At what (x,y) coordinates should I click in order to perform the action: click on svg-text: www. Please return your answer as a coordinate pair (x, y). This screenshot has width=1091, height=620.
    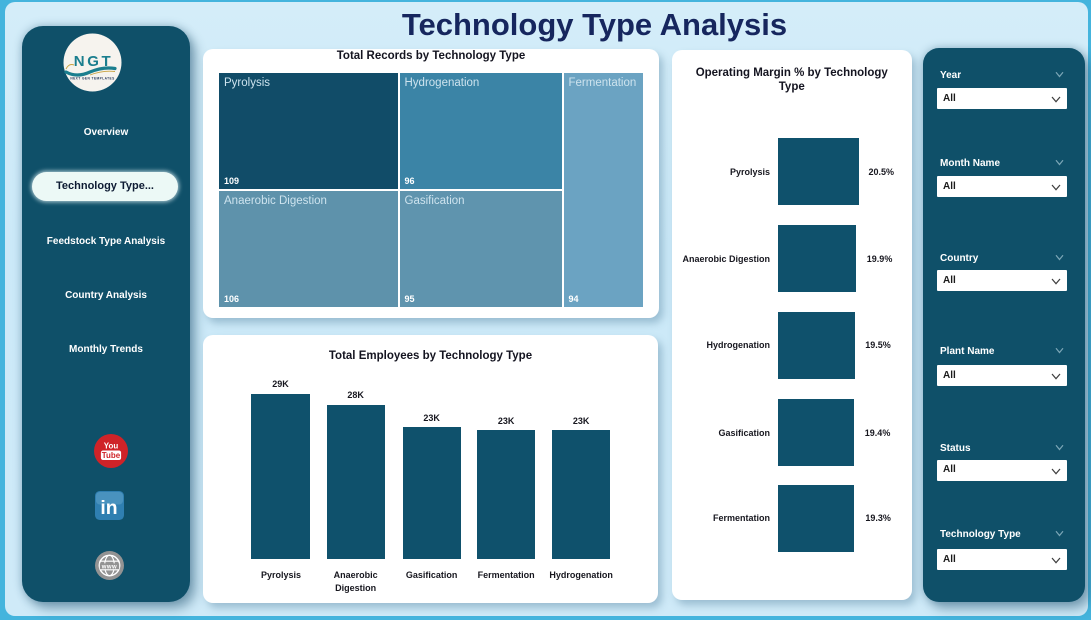
    Looking at the image, I should click on (109, 567).